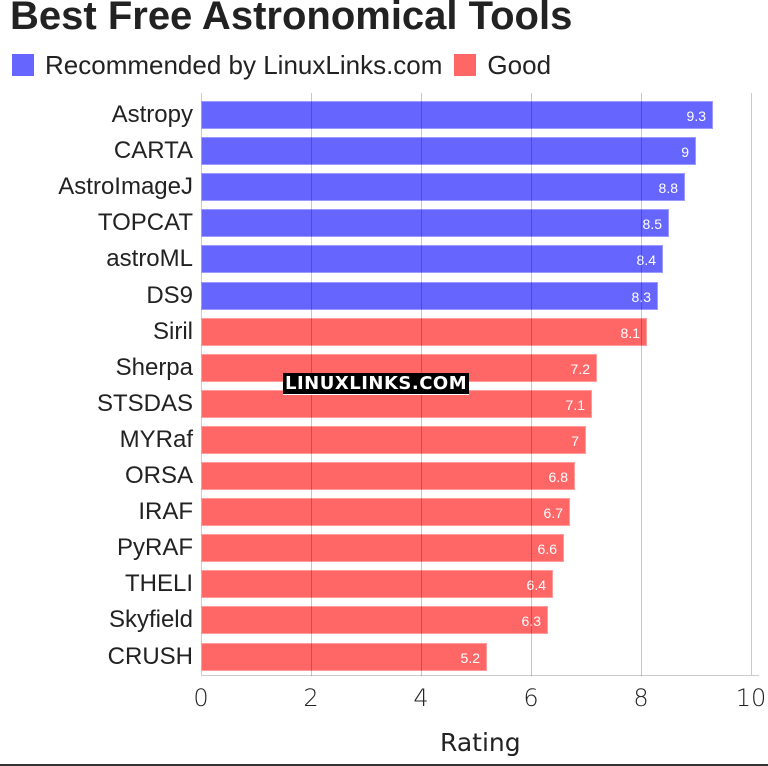 This screenshot has height=766, width=768. What do you see at coordinates (156, 439) in the screenshot?
I see `category-label: MYRaf` at bounding box center [156, 439].